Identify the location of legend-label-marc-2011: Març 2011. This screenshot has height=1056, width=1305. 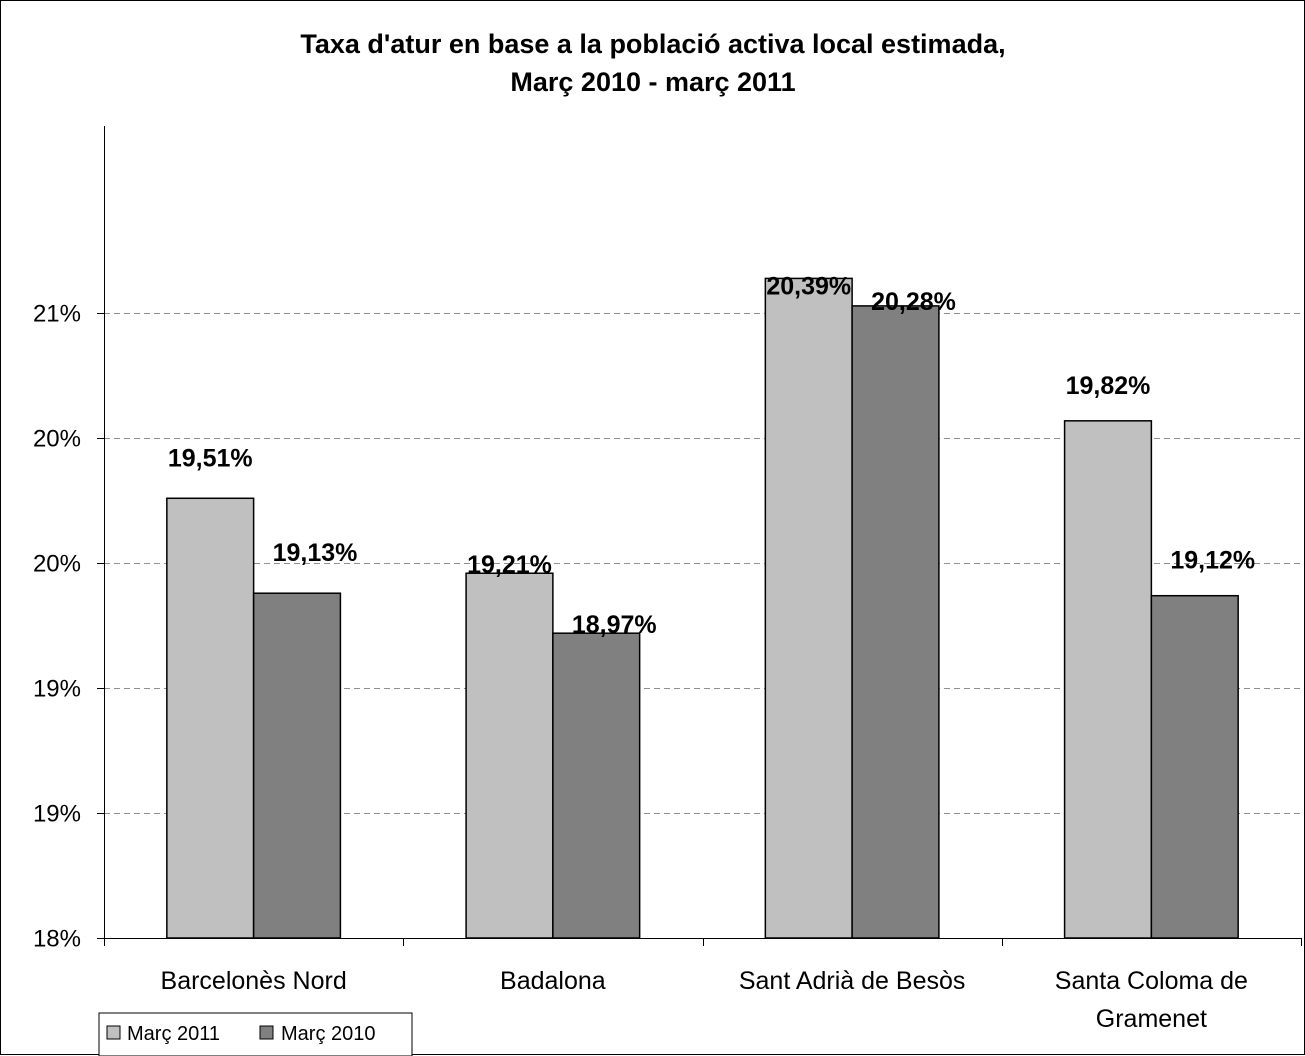
(173, 1034).